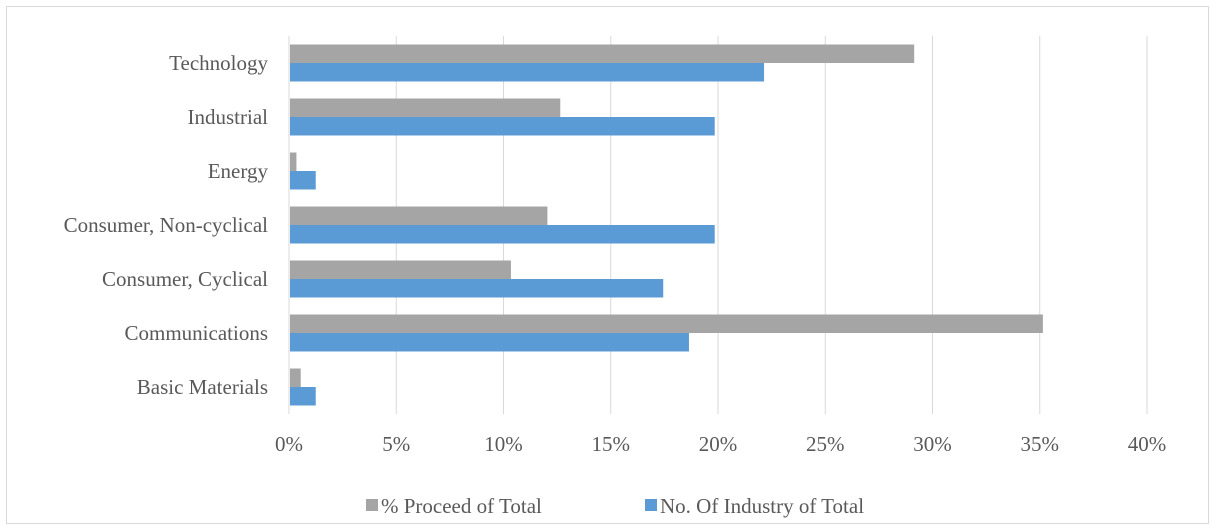 This screenshot has width=1217, height=531. Describe the element at coordinates (238, 171) in the screenshot. I see `category-label: Energy` at that location.